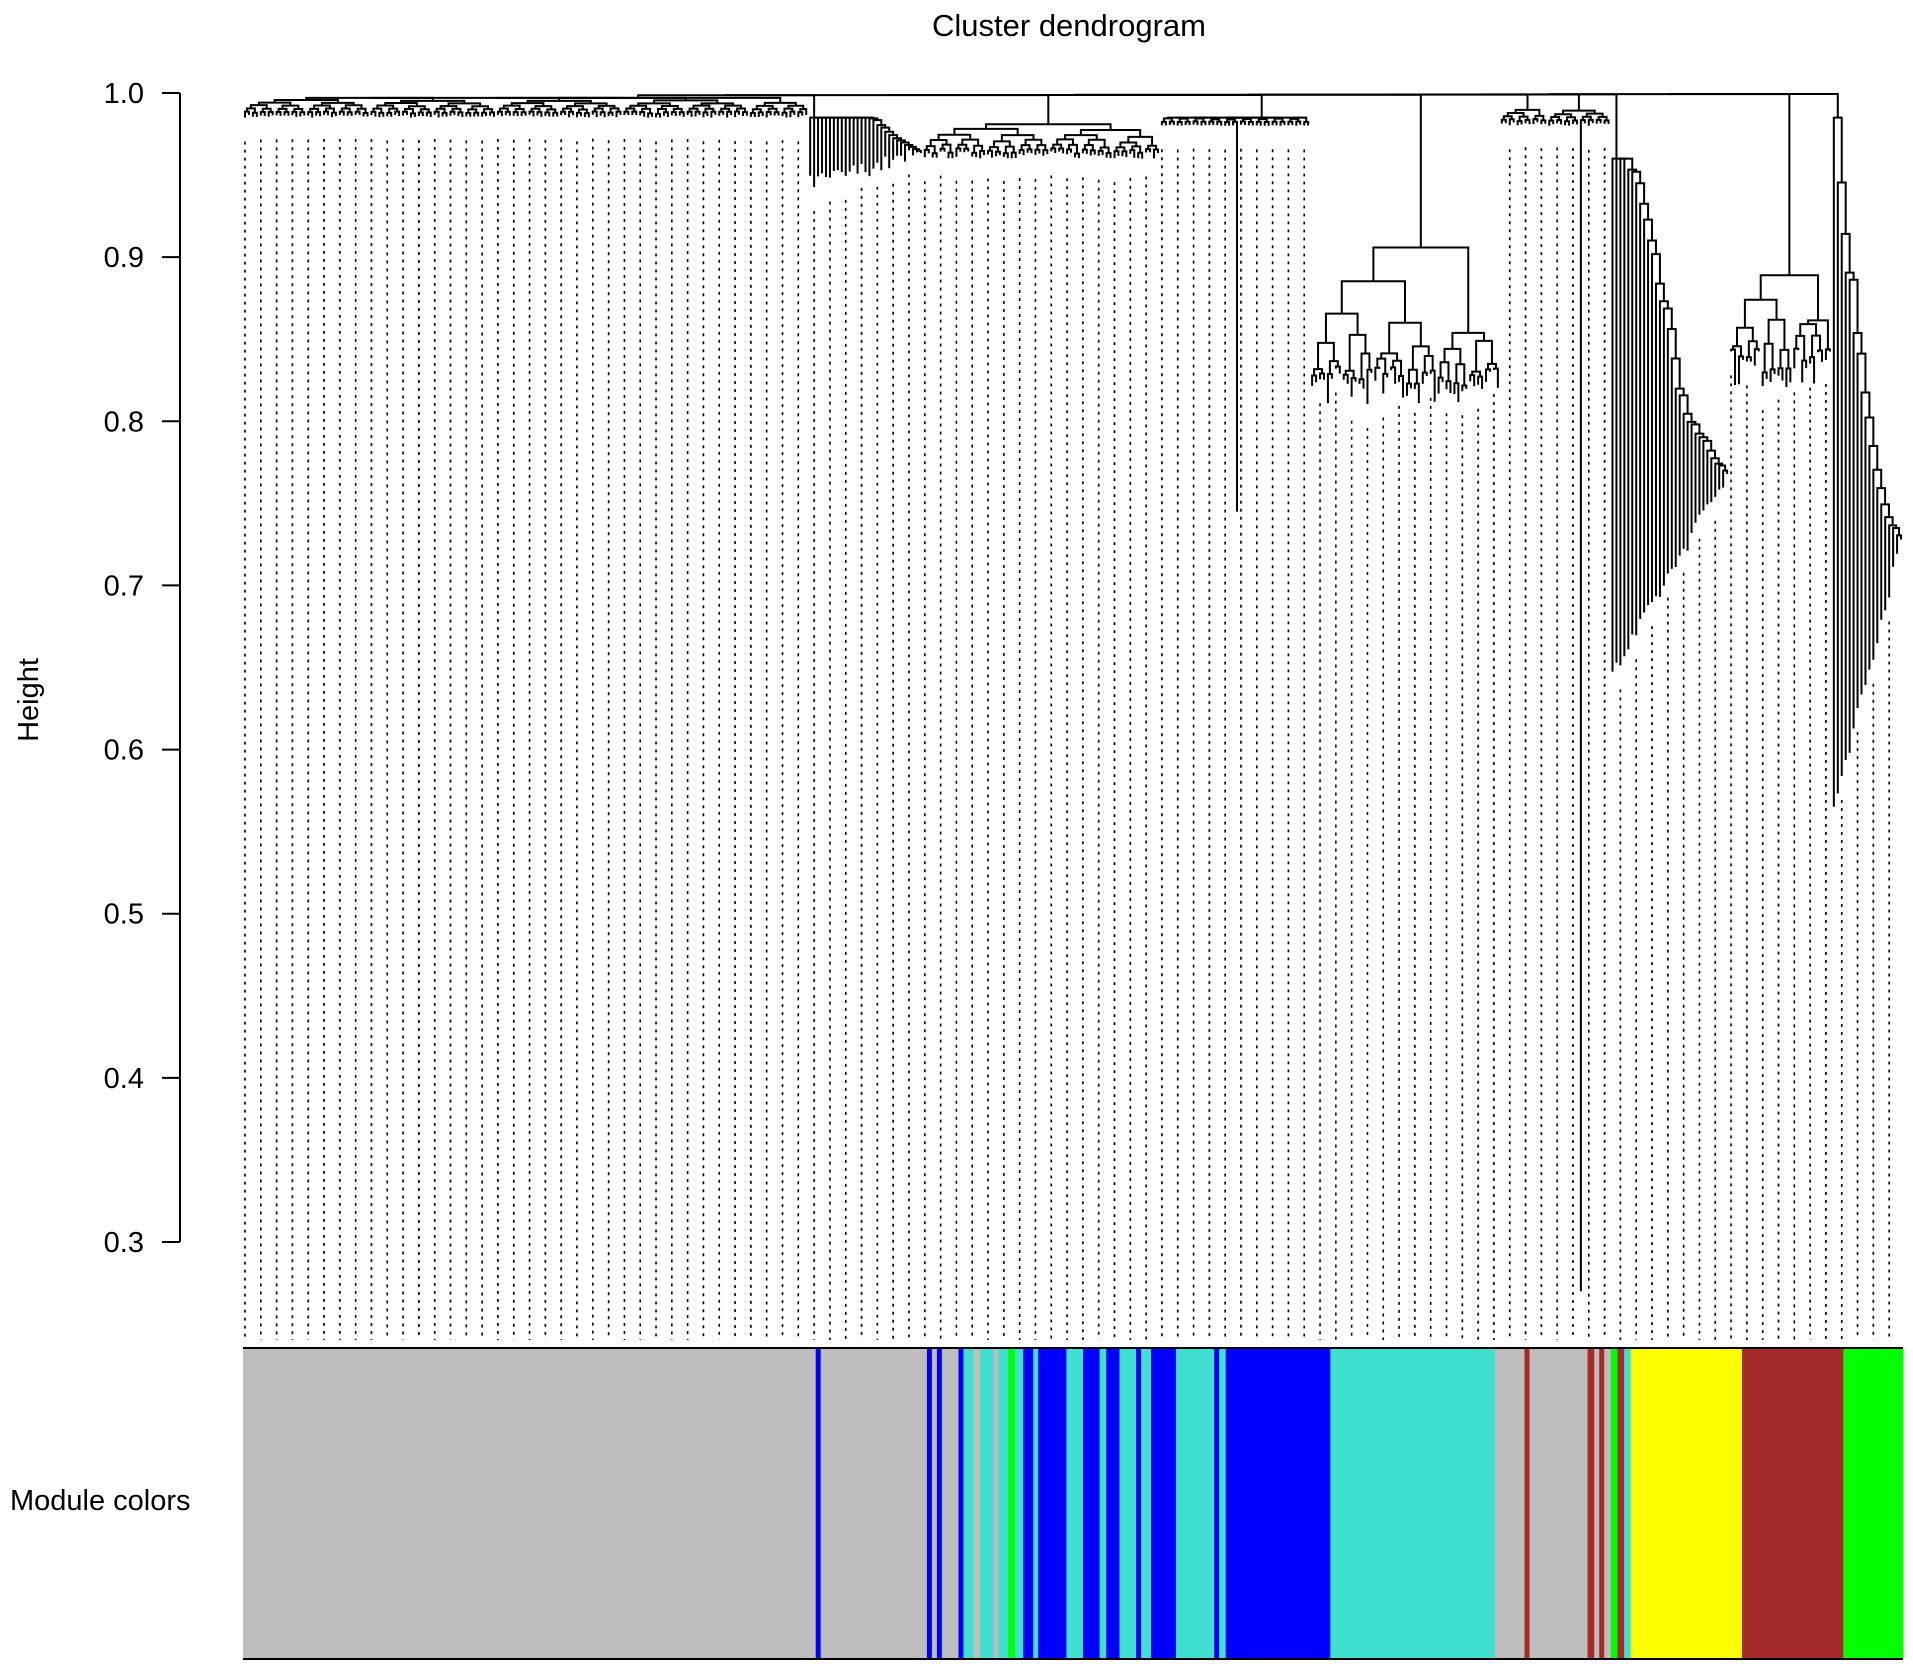 This screenshot has height=1670, width=1913. Describe the element at coordinates (124, 586) in the screenshot. I see `y-tick-label: 0.7` at that location.